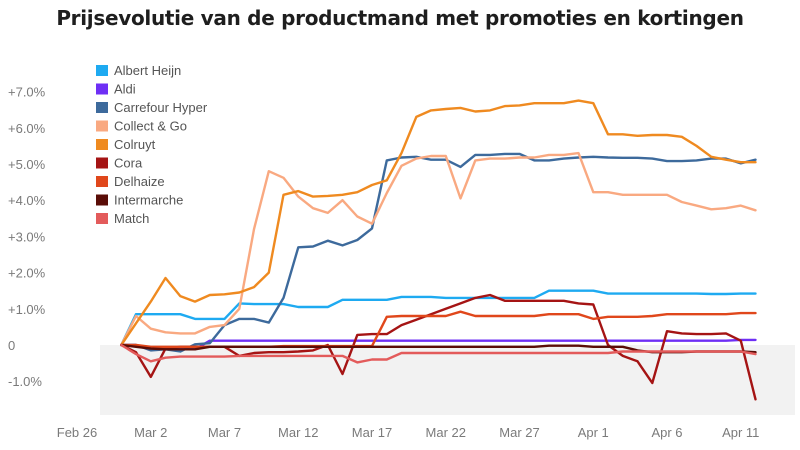  I want to click on y-tick-label: +1.0%, so click(27, 309).